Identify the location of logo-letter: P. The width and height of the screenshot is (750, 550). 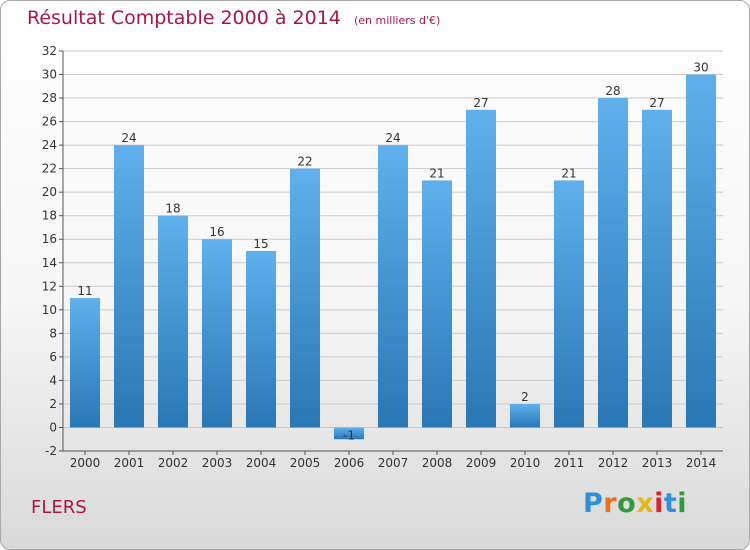
(593, 503).